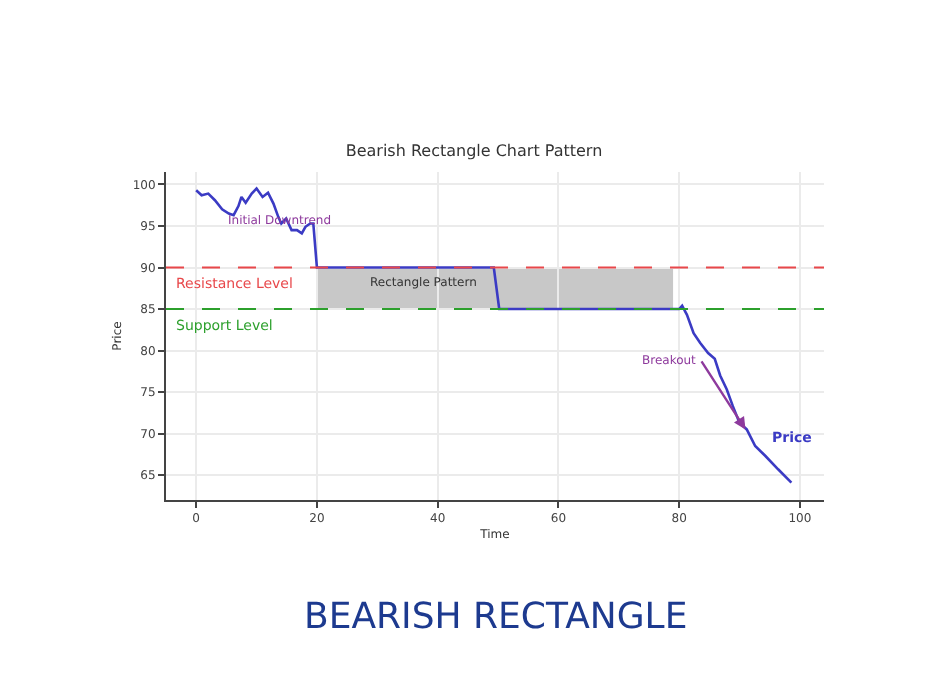 The height and width of the screenshot is (686, 948). What do you see at coordinates (496, 617) in the screenshot?
I see `text: BEARISH RECTANGLE` at bounding box center [496, 617].